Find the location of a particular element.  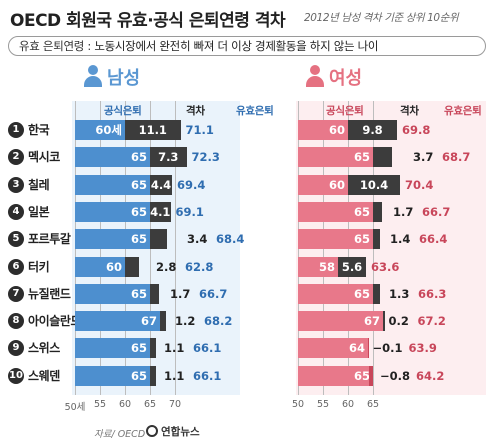

male-official-value: 67 is located at coordinates (148, 321).